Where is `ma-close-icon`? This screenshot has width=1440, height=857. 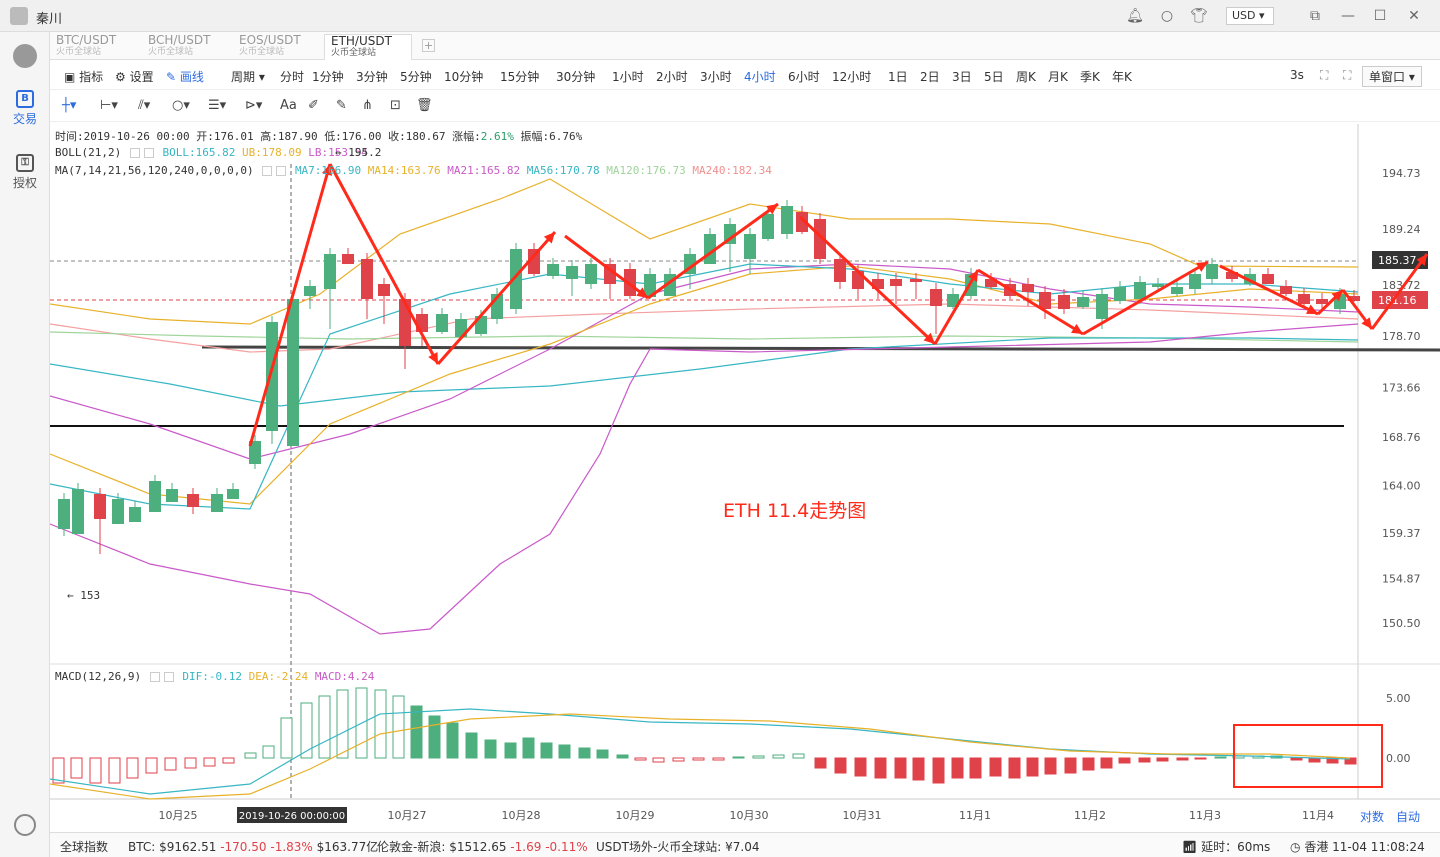 ma-close-icon is located at coordinates (281, 171).